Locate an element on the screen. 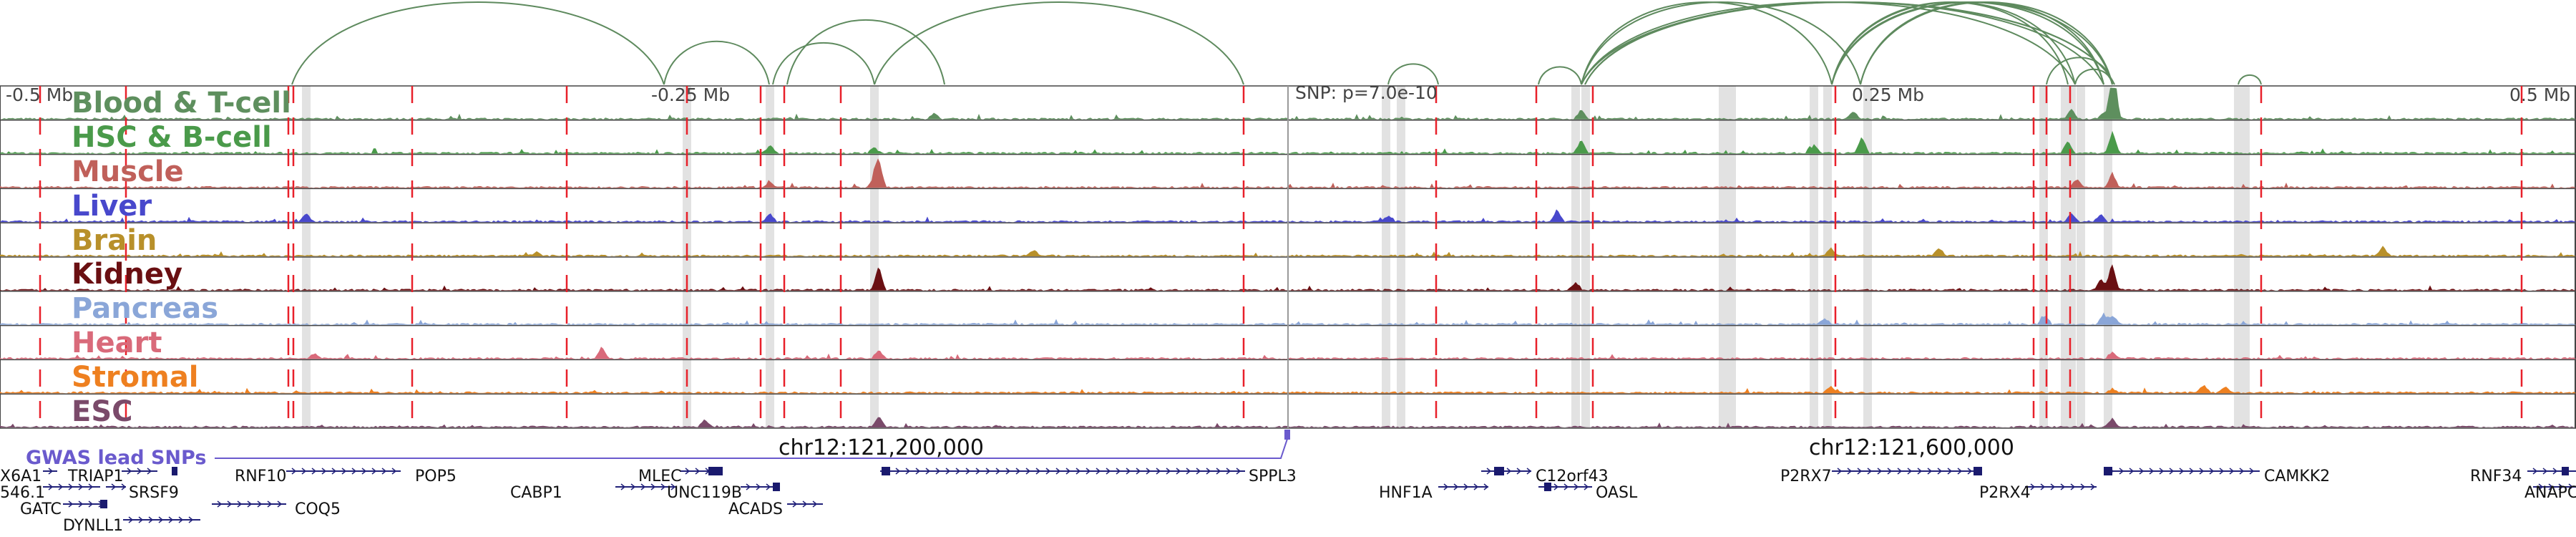 The height and width of the screenshot is (537, 2576). gene-label: COQ5 is located at coordinates (318, 509).